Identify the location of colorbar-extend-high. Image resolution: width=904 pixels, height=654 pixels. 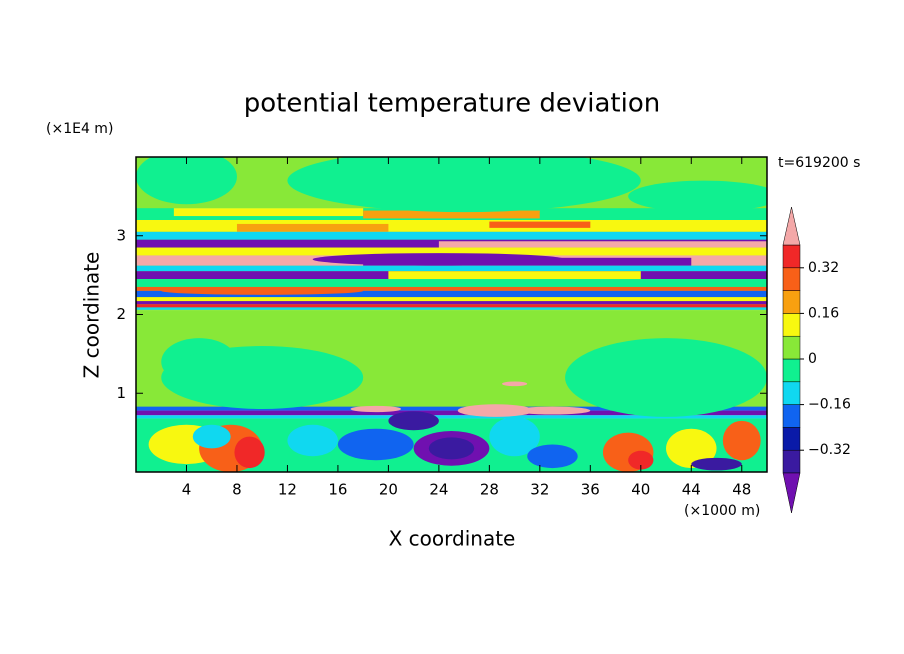
(791, 226).